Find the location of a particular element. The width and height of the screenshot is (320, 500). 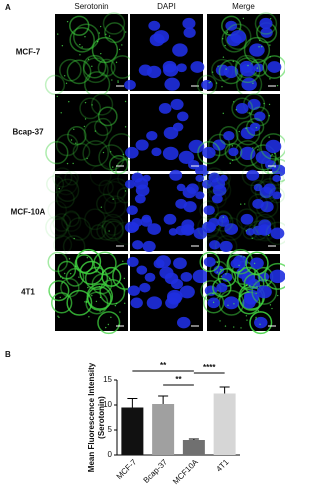

significance-label: ** is located at coordinates (178, 379).